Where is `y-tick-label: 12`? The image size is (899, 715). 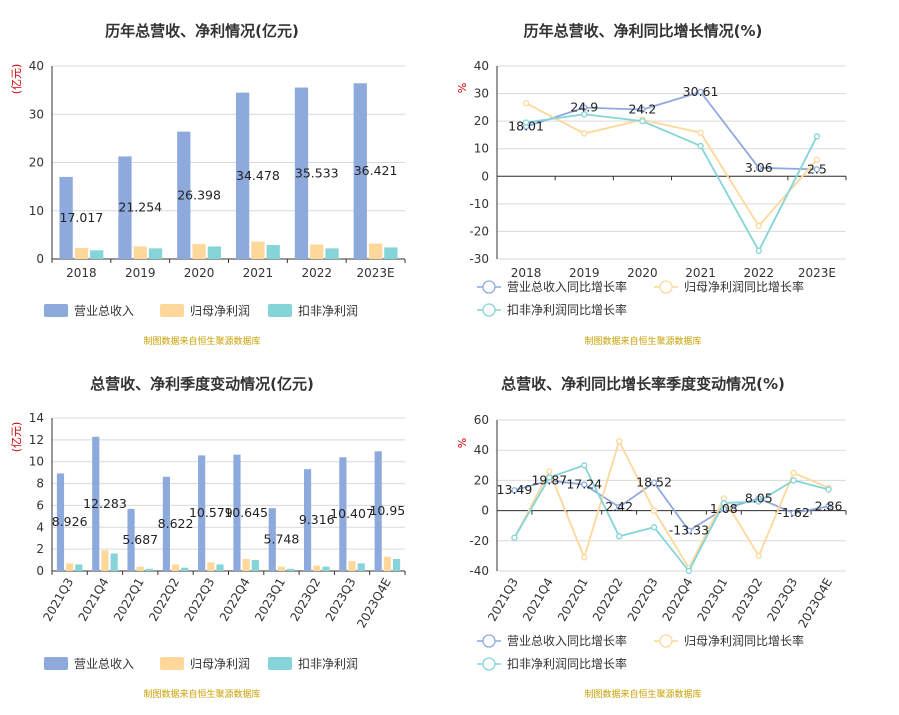 y-tick-label: 12 is located at coordinates (36, 440).